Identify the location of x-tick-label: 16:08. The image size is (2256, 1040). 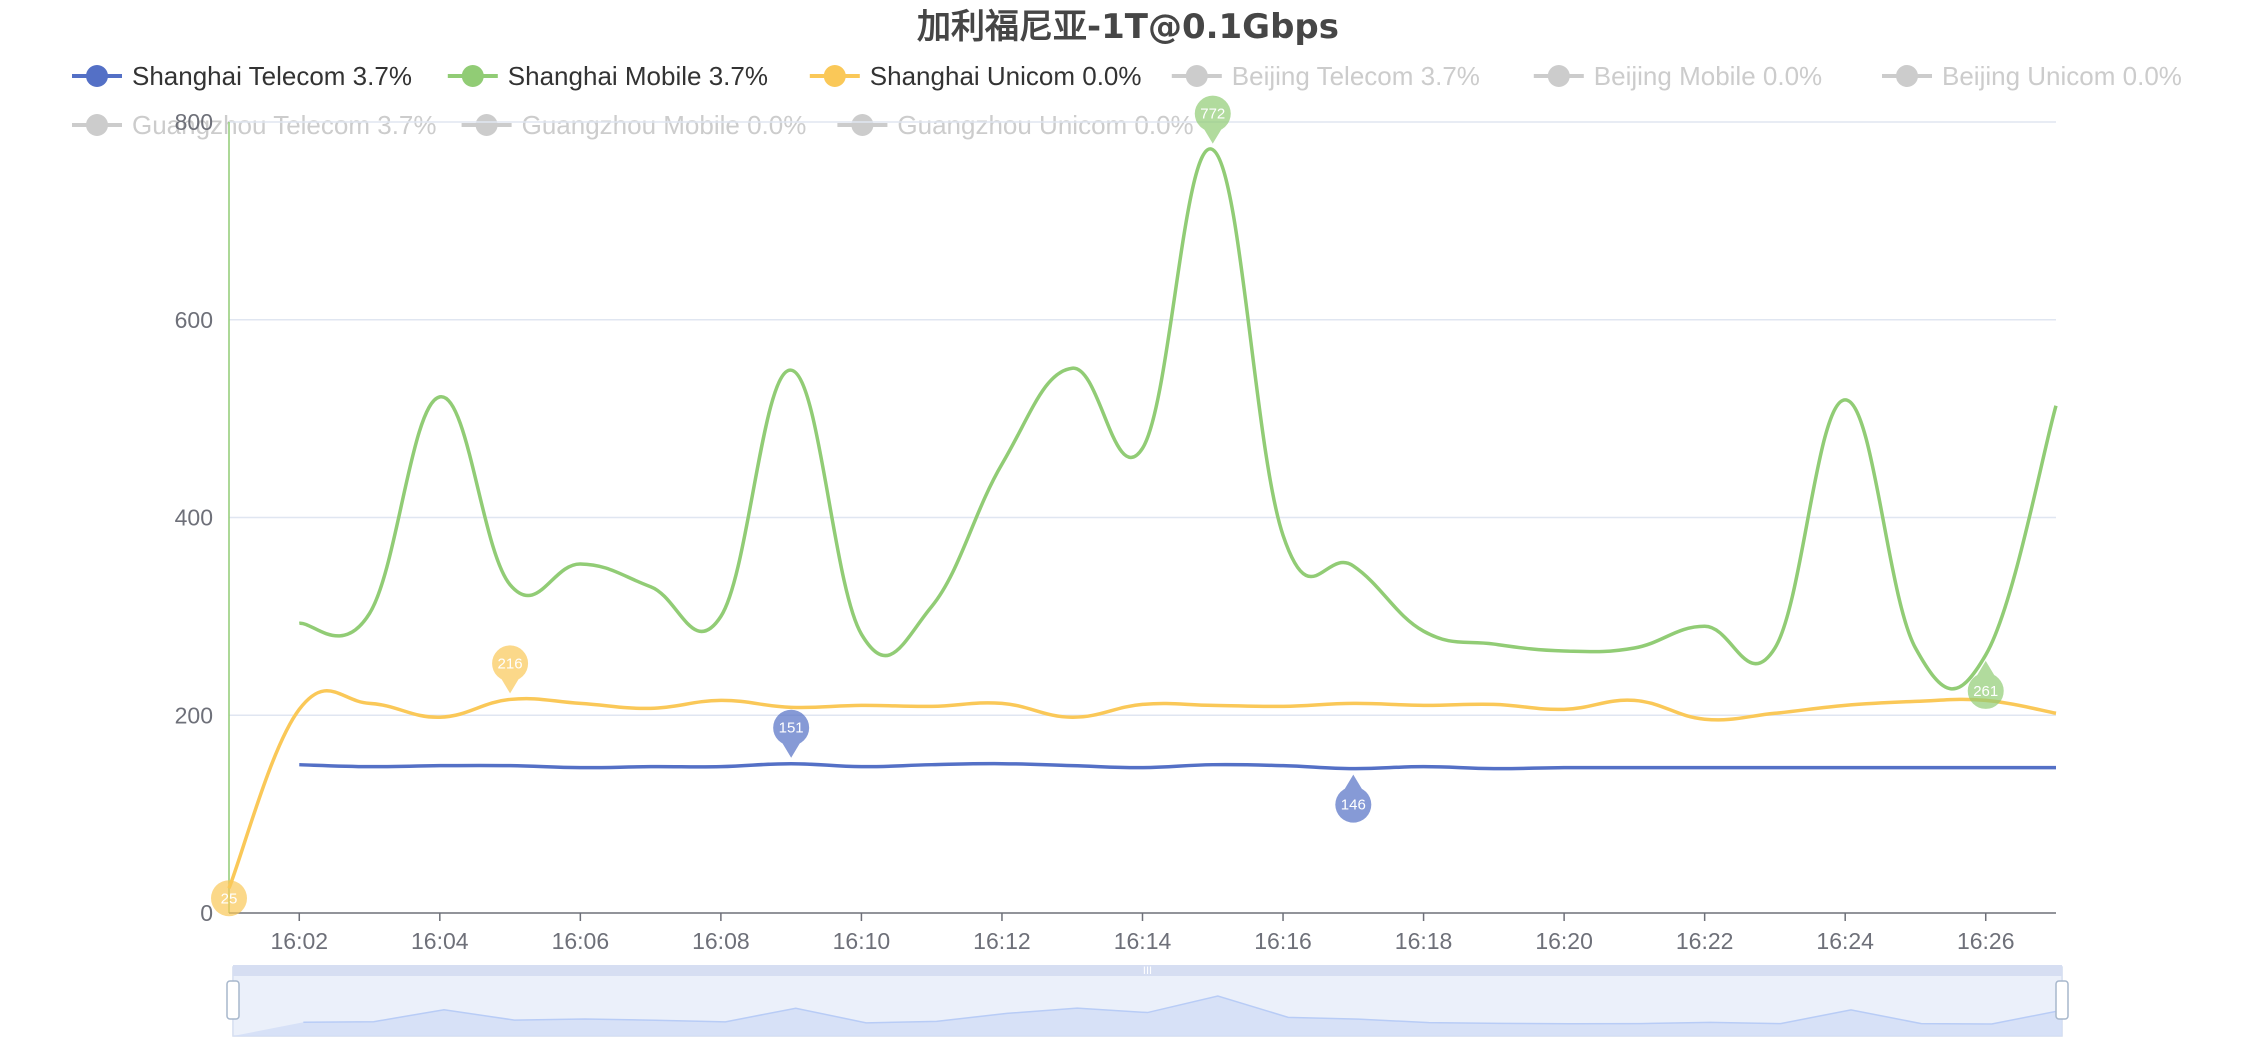
(721, 941).